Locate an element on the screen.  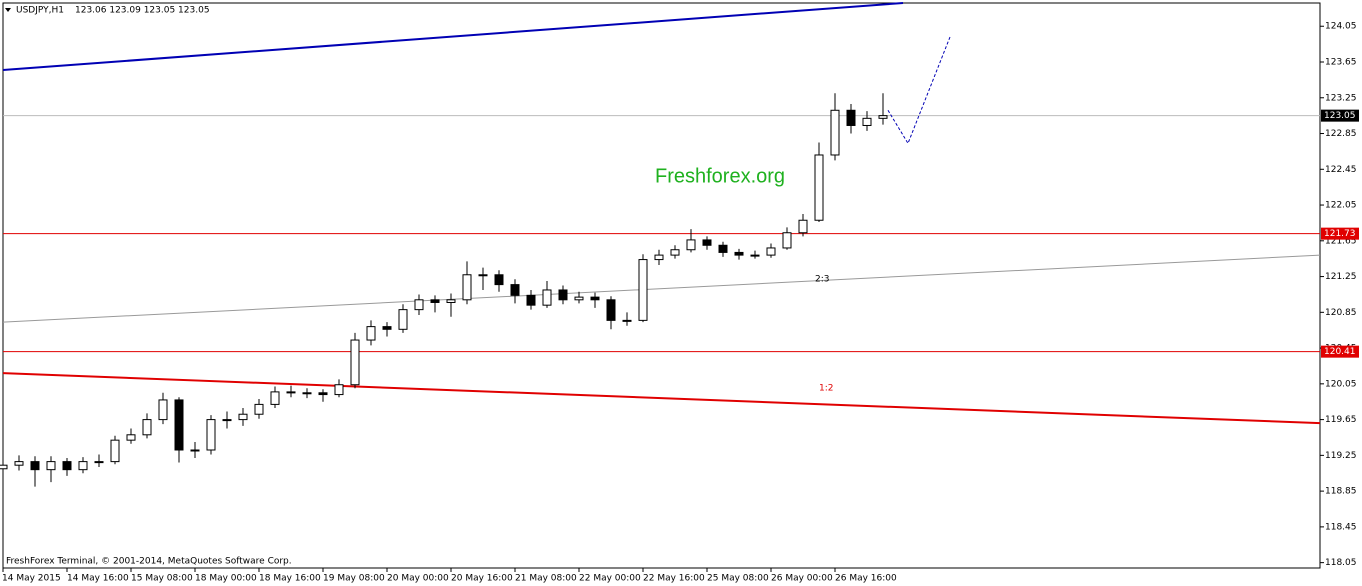
x-tick-label: 20 May 00:00 is located at coordinates (418, 579).